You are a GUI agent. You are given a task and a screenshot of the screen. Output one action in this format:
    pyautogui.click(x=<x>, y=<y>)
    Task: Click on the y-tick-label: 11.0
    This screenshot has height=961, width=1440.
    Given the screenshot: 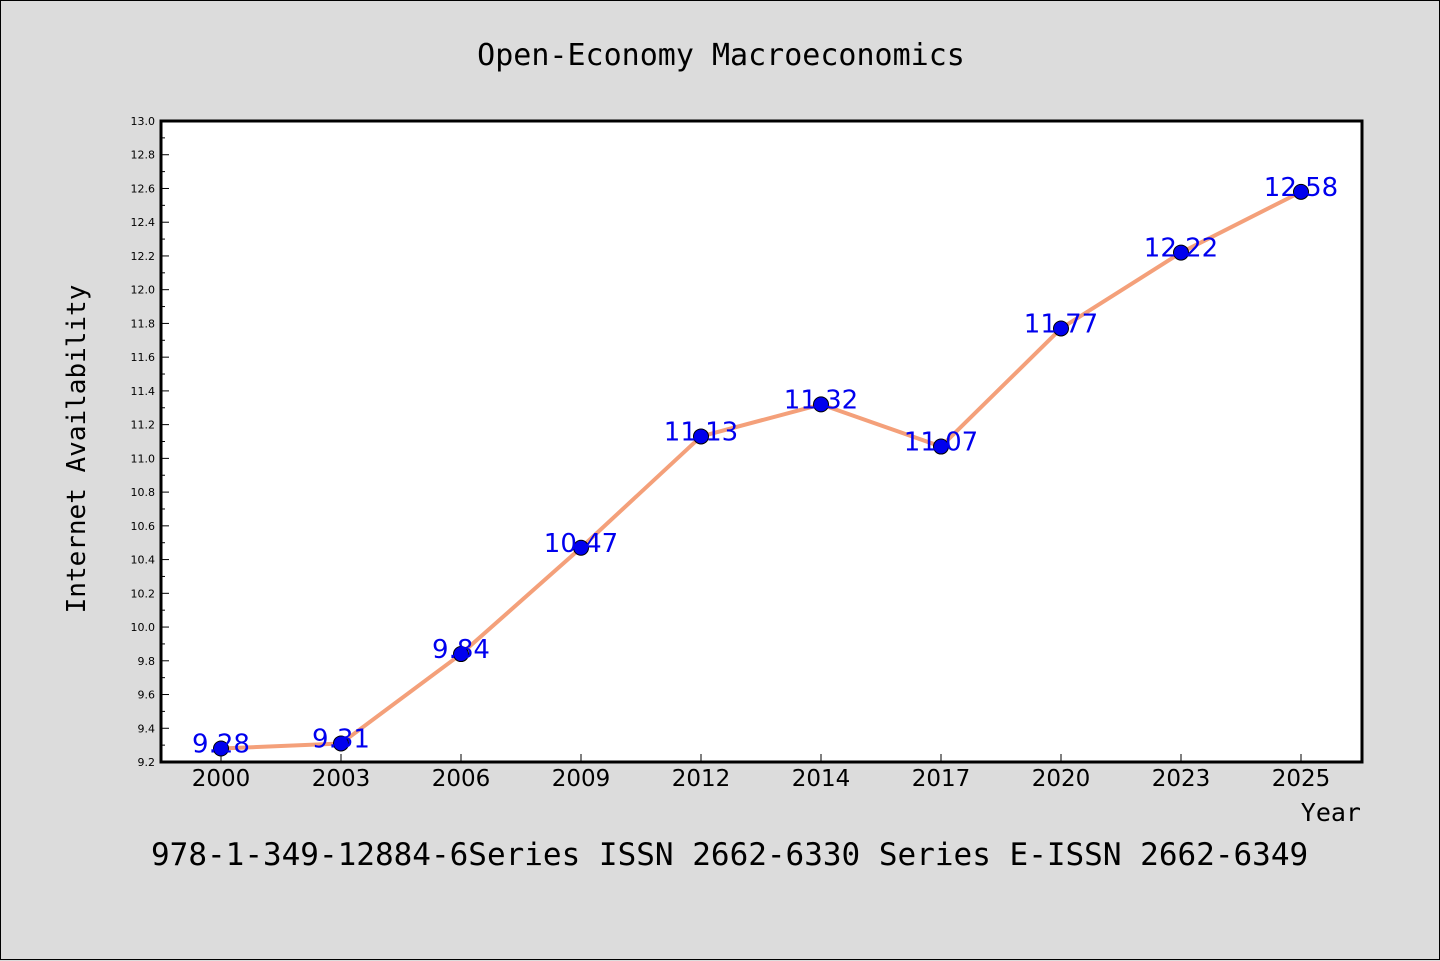 What is the action you would take?
    pyautogui.click(x=143, y=458)
    